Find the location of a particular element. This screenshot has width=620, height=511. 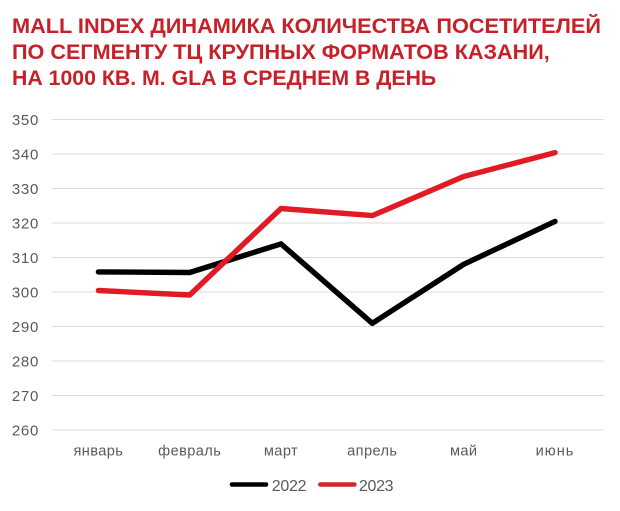

svg-text: 260 is located at coordinates (25, 430).